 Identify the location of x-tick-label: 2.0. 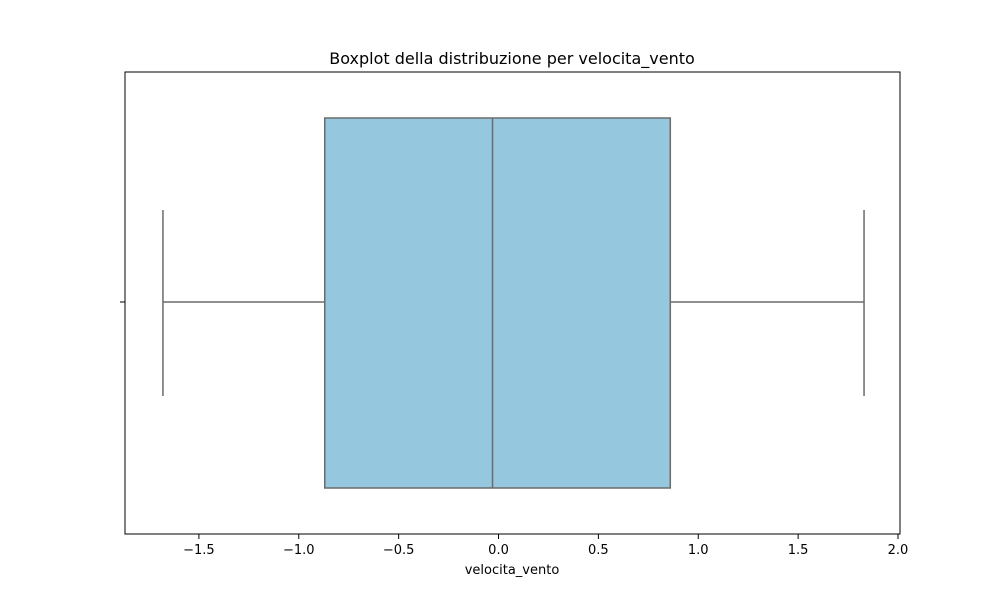
(898, 550).